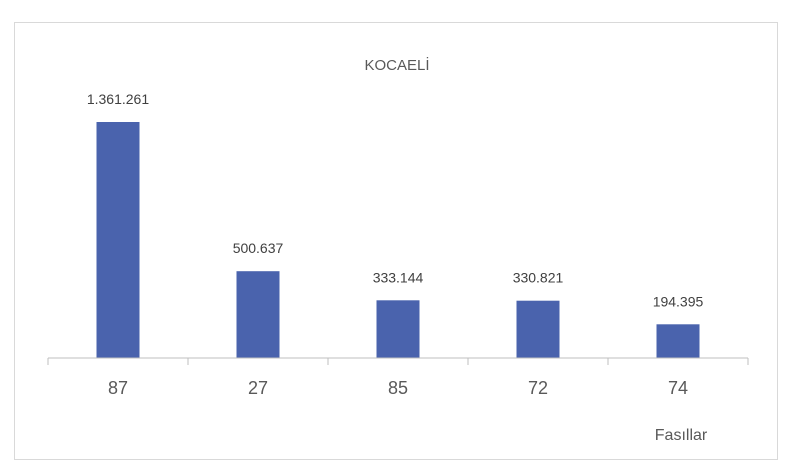  Describe the element at coordinates (118, 99) in the screenshot. I see `data-label-87: 1.361.261` at that location.